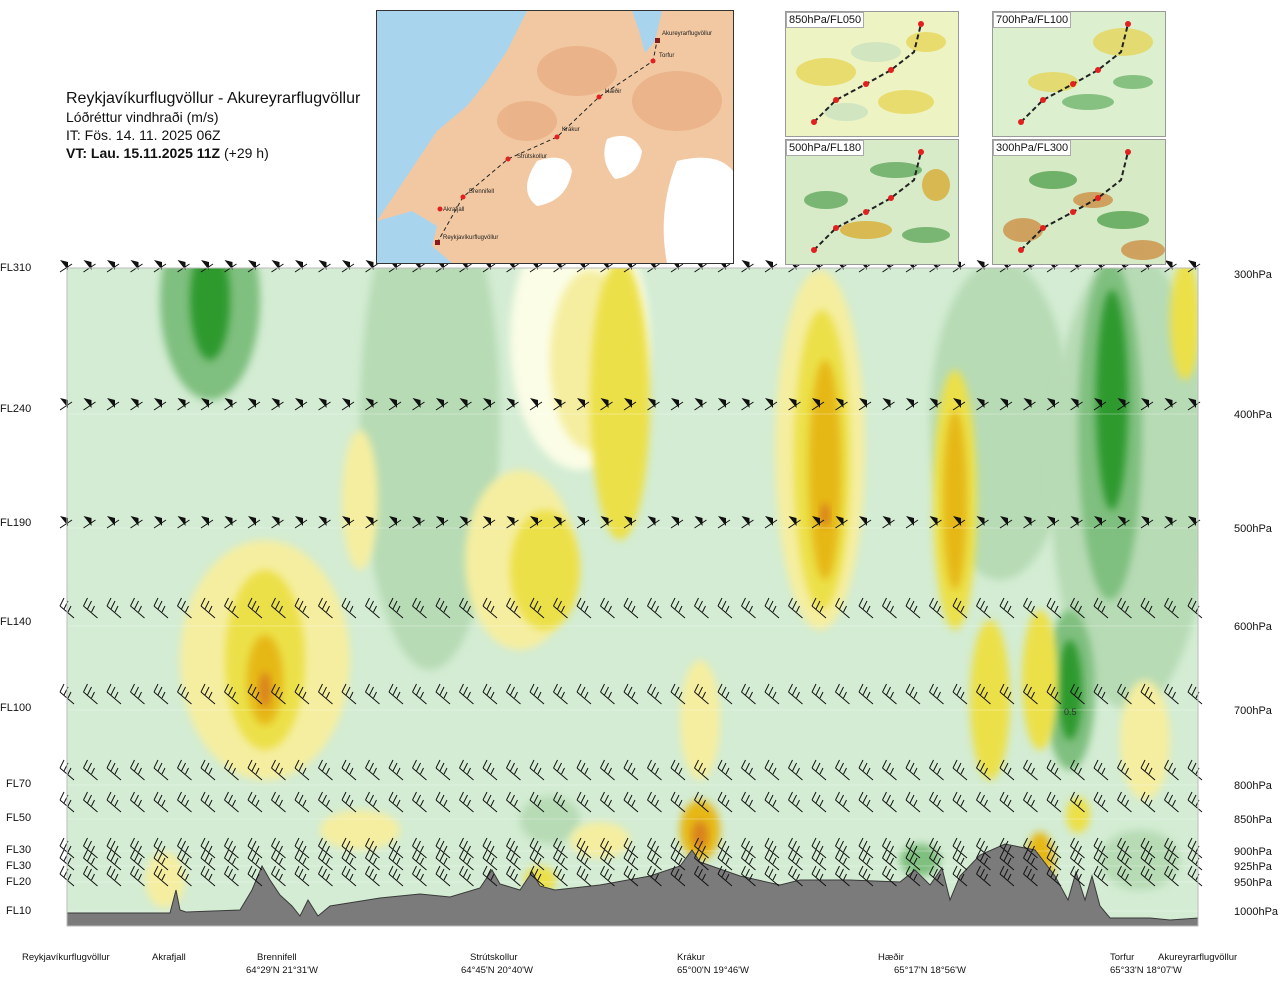 The width and height of the screenshot is (1280, 981). Describe the element at coordinates (1253, 711) in the screenshot. I see `pressure-label: 700hPa` at that location.